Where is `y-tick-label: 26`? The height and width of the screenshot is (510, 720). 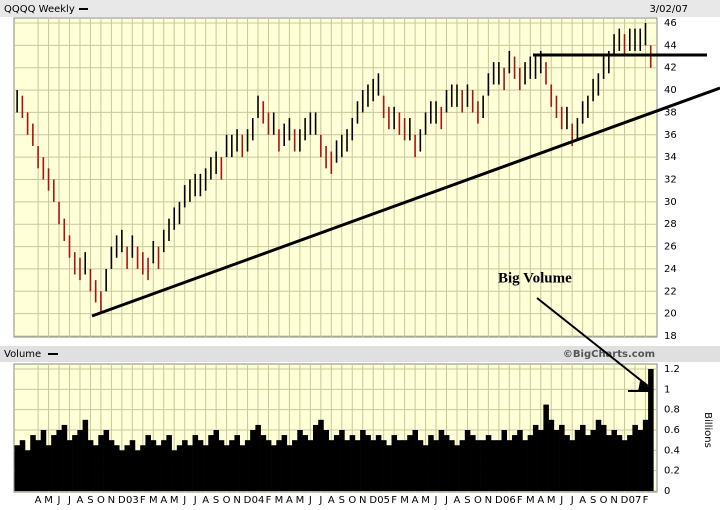
y-tick-label: 26 is located at coordinates (670, 247).